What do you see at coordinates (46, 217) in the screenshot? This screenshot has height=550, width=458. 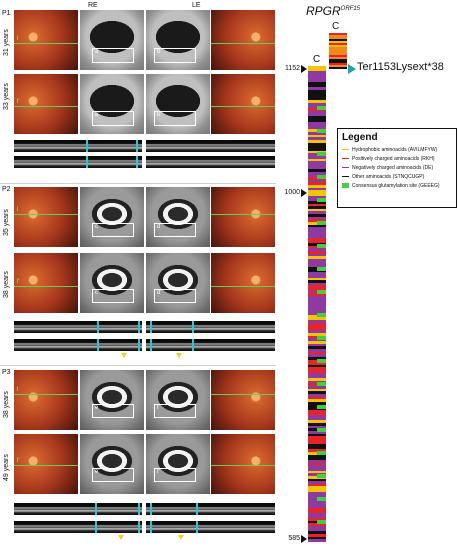 I see `p2-fundus-re-1: l` at bounding box center [46, 217].